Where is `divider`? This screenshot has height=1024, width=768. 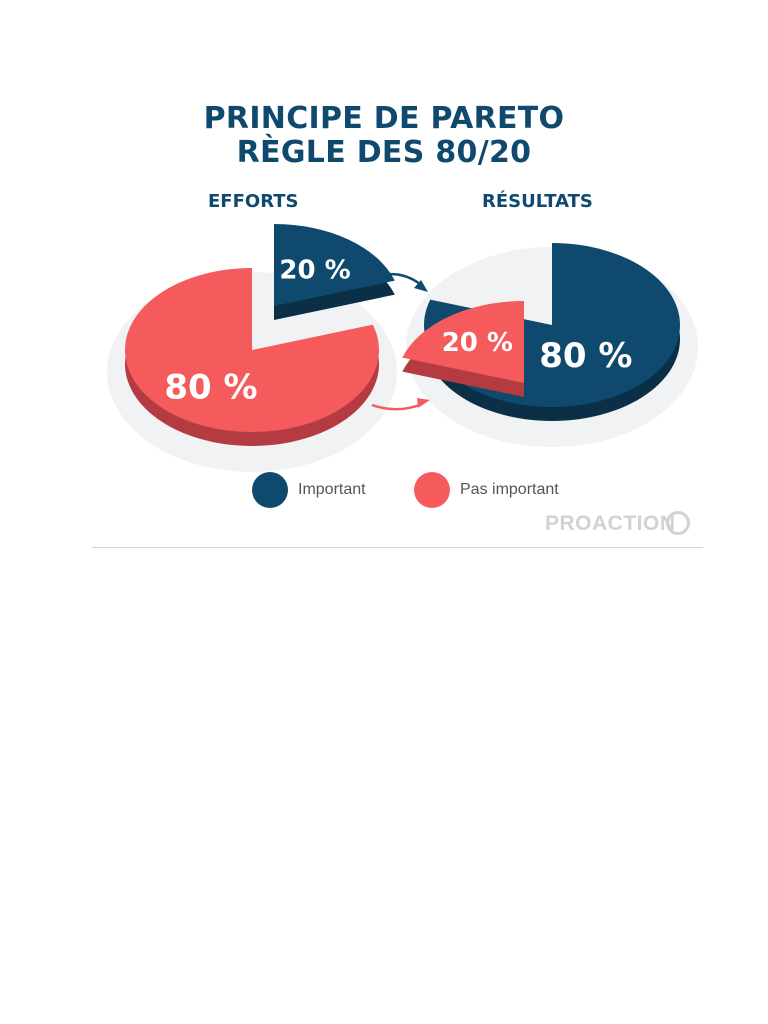 divider is located at coordinates (397, 547).